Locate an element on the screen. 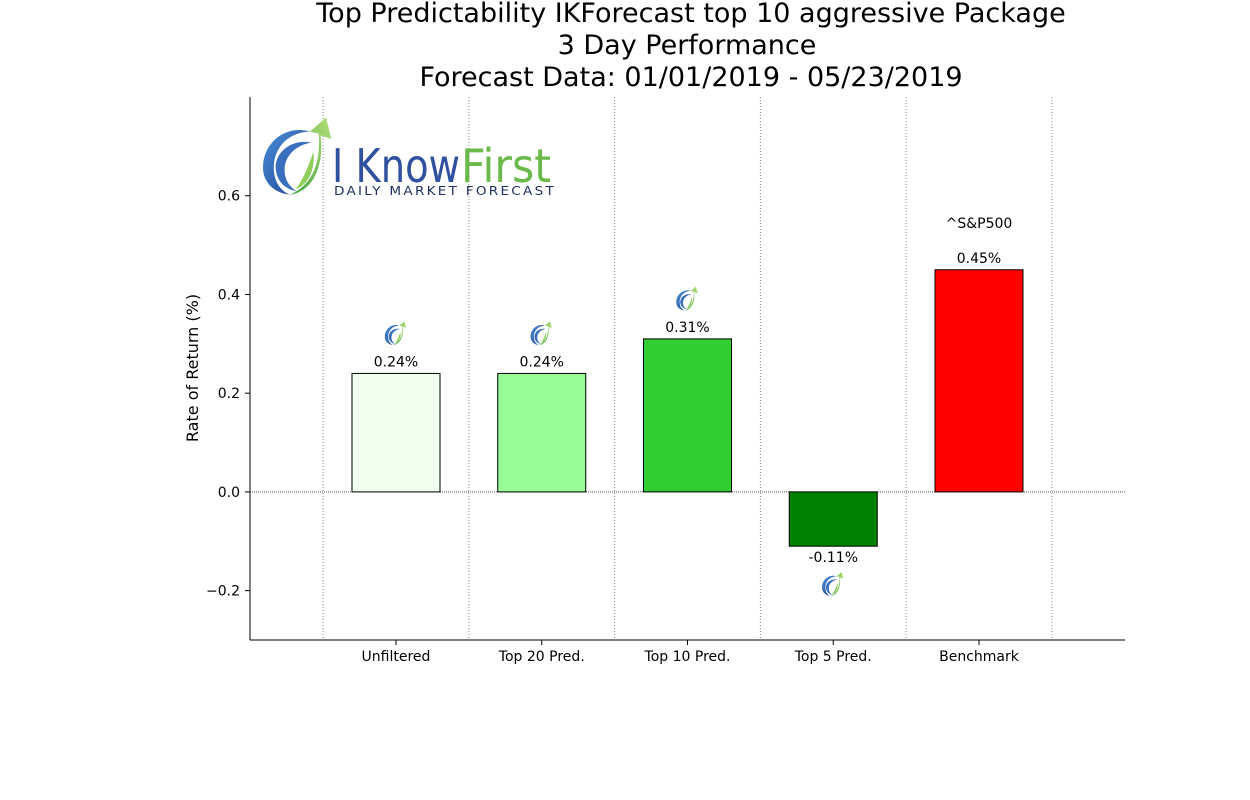 This screenshot has height=800, width=1250. y-ticks-group: −0.2 0.0 0.2 0.4 0.6 is located at coordinates (228, 394).